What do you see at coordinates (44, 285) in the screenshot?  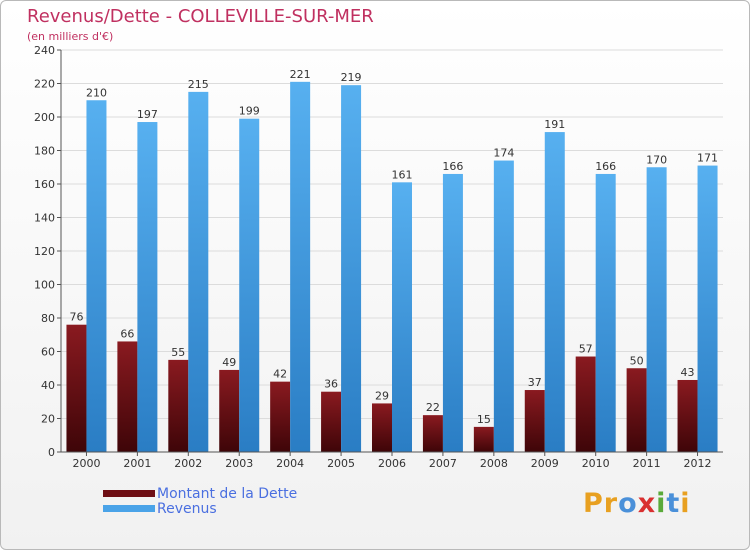 I see `y-tick-label: 100` at bounding box center [44, 285].